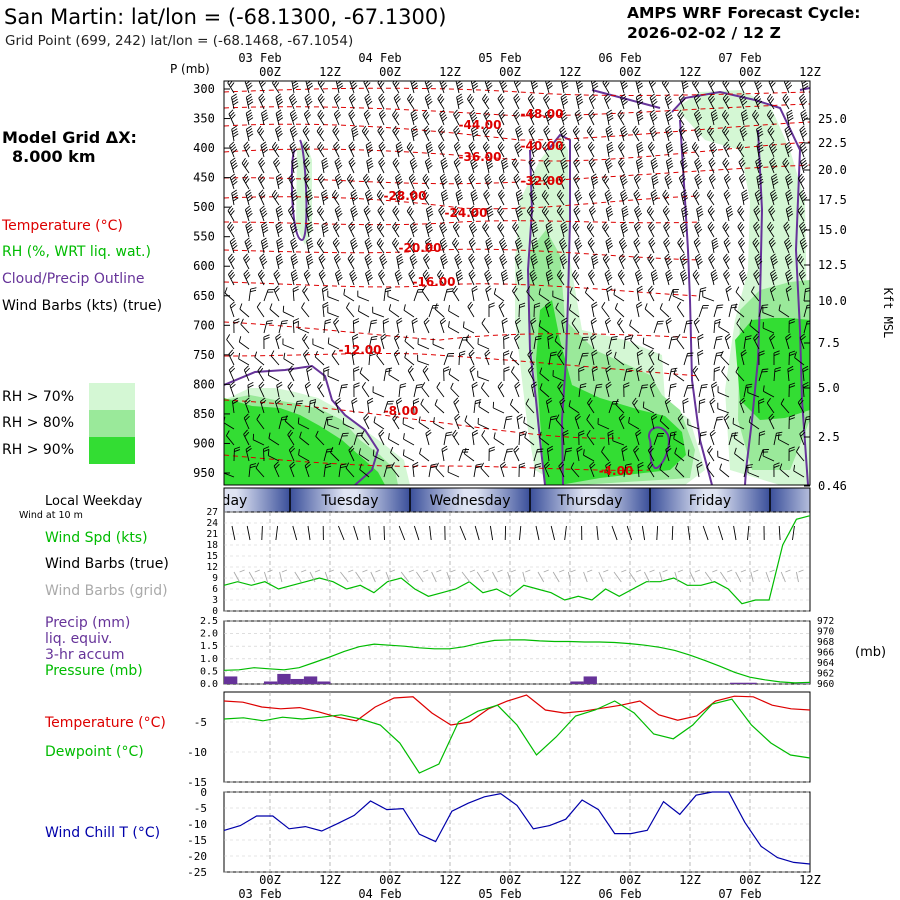  I want to click on wind-tick-label: 9, so click(215, 578).